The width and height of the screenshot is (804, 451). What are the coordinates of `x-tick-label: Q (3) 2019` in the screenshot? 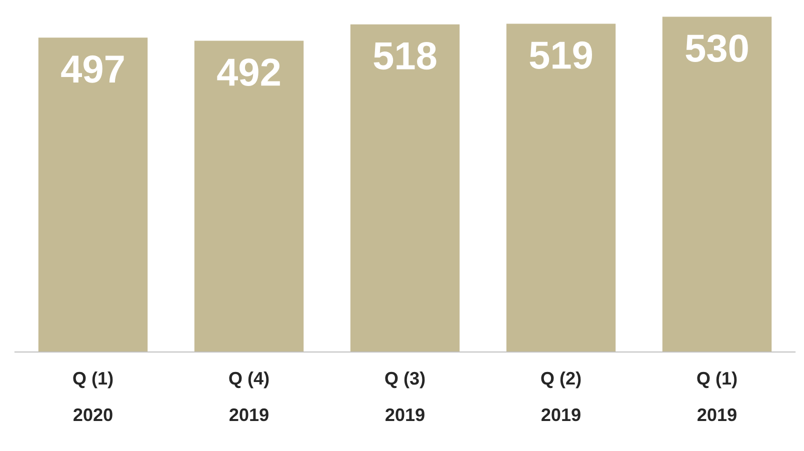 It's located at (405, 396).